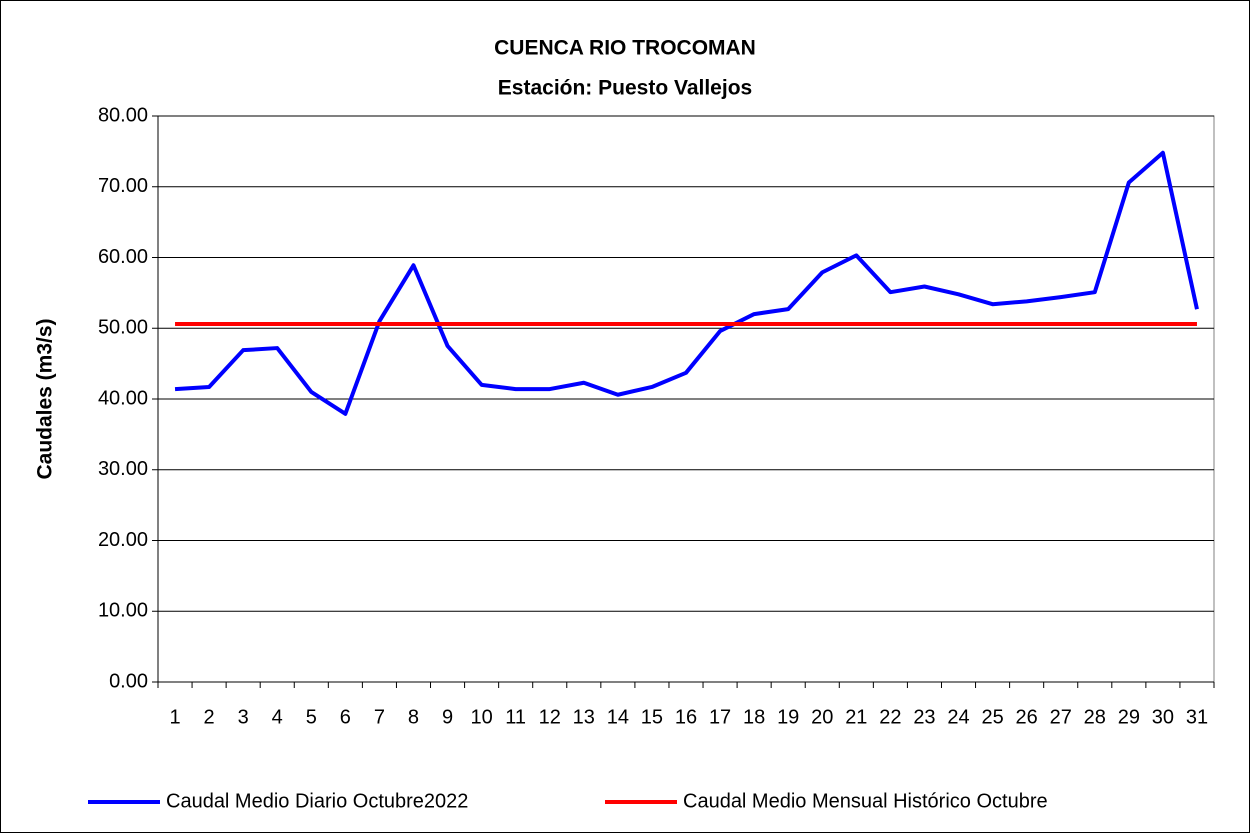 The width and height of the screenshot is (1251, 834). I want to click on y-tick-label: 30.00, so click(123, 469).